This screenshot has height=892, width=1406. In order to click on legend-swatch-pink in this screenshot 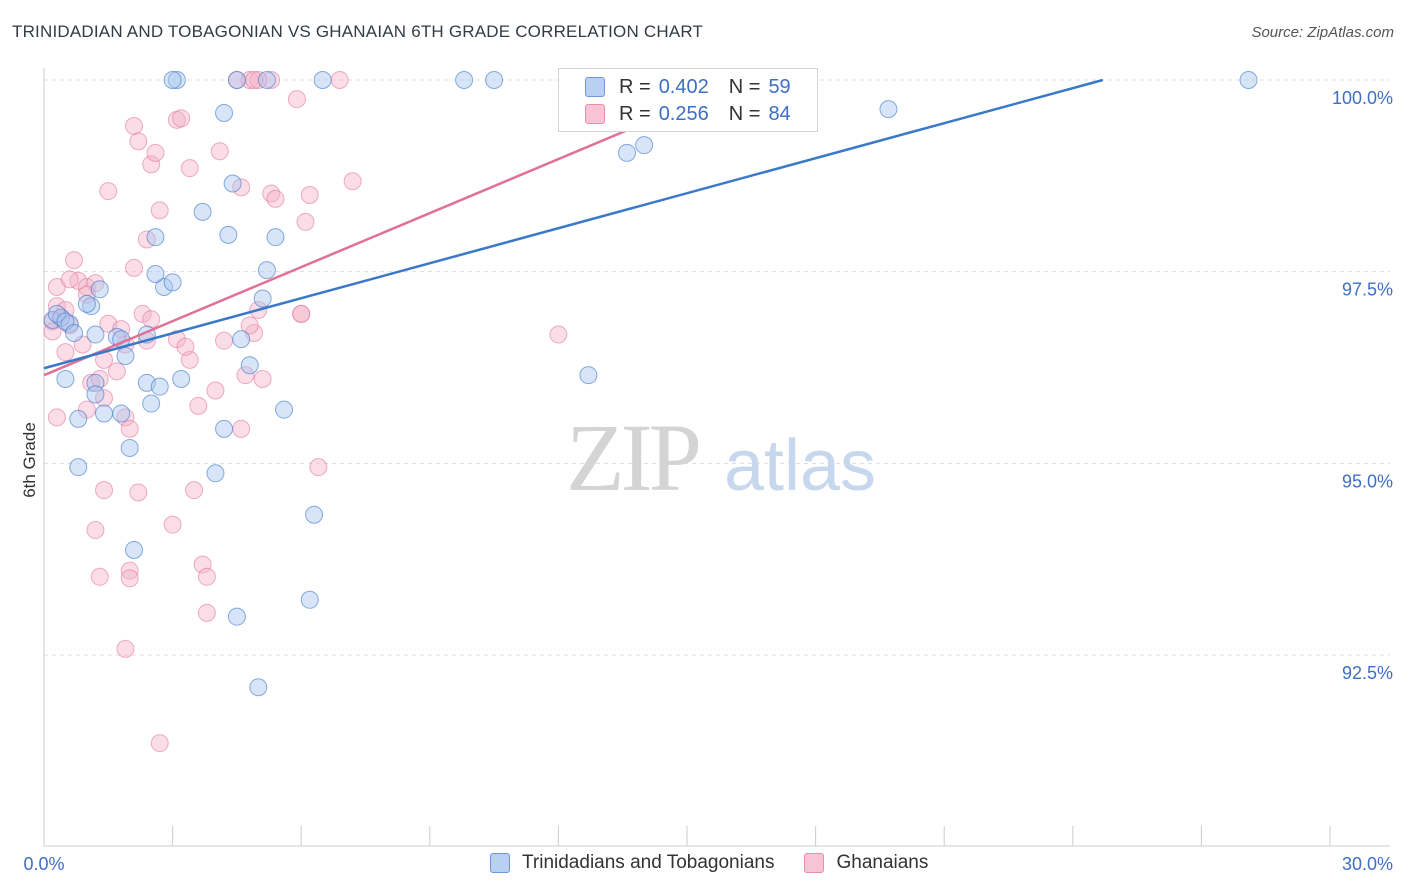, I will do `click(814, 863)`.